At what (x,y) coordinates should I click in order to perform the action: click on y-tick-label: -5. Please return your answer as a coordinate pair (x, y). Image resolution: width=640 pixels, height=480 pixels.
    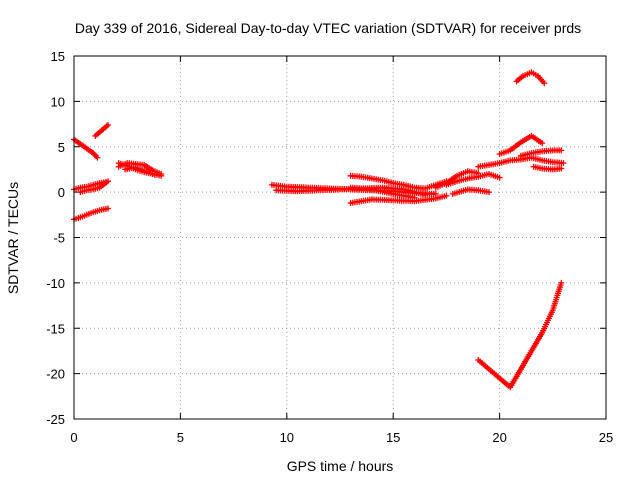
    Looking at the image, I should click on (59, 238).